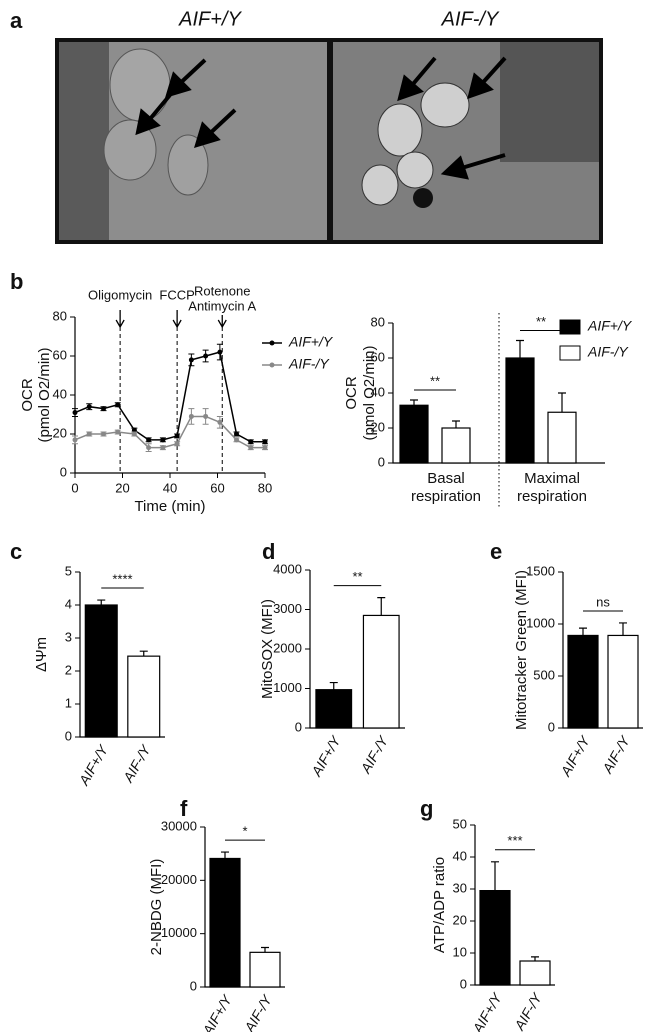 The width and height of the screenshot is (657, 1032). What do you see at coordinates (179, 825) in the screenshot?
I see `y-tick-label: 30000` at bounding box center [179, 825].